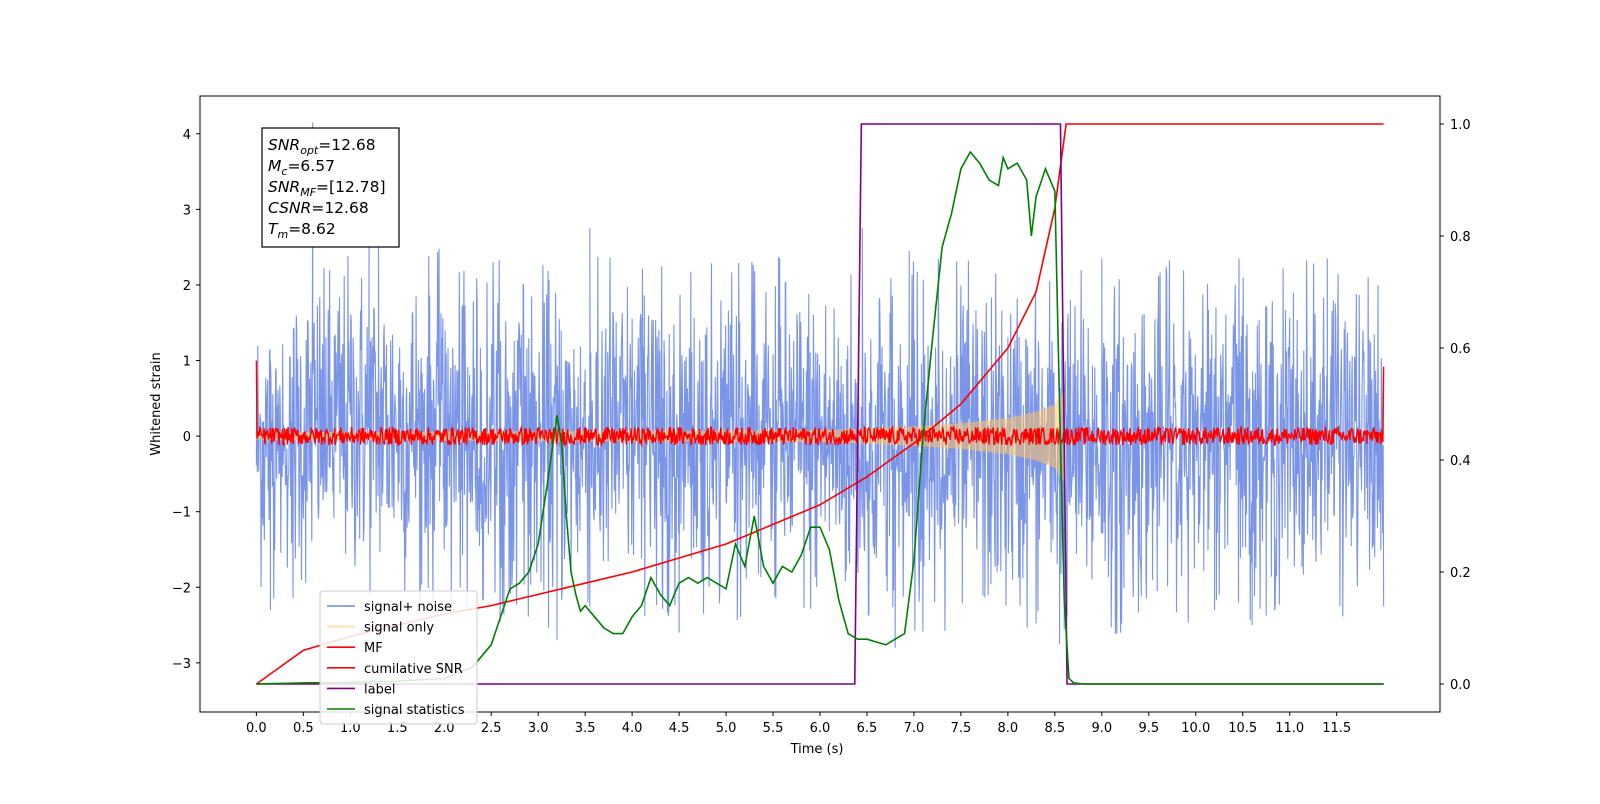 The height and width of the screenshot is (804, 1600). Describe the element at coordinates (1289, 728) in the screenshot. I see `x-tick-label: 11.0` at that location.